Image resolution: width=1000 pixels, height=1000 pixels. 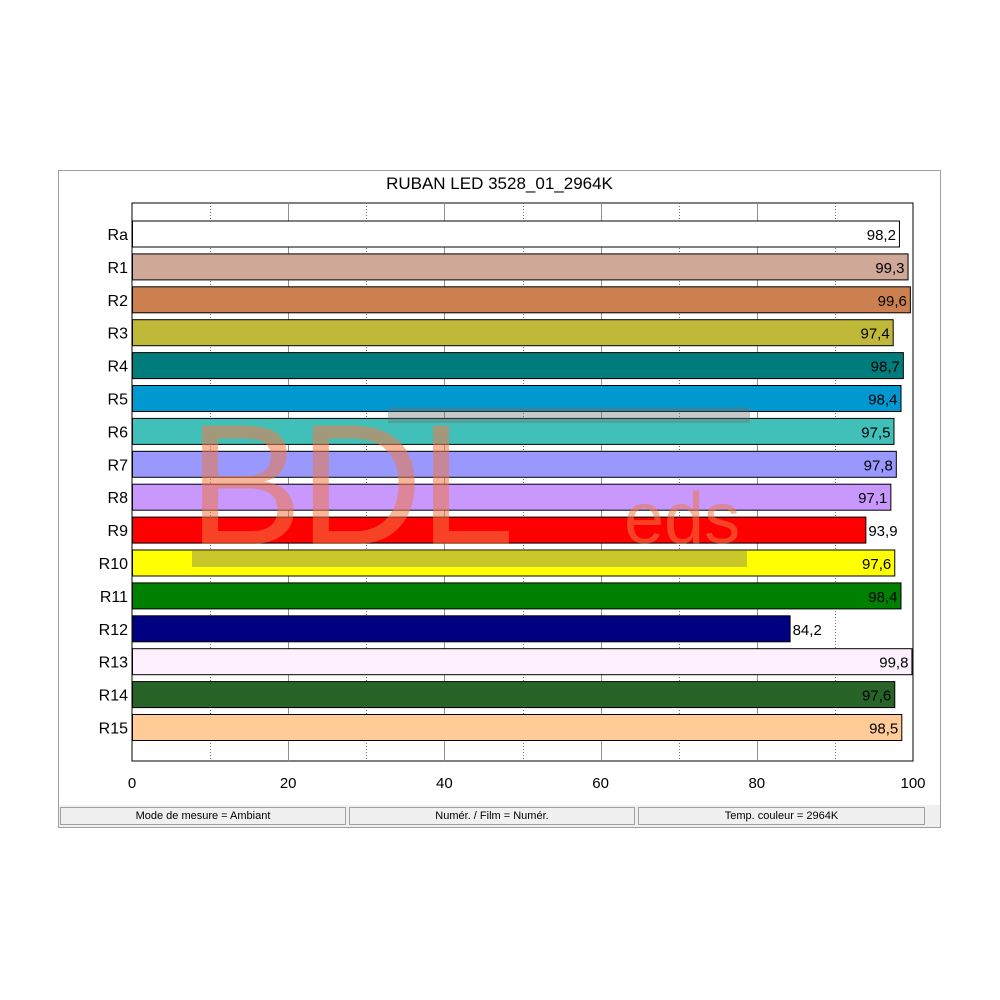 What do you see at coordinates (875, 432) in the screenshot?
I see `value-label: 97,5` at bounding box center [875, 432].